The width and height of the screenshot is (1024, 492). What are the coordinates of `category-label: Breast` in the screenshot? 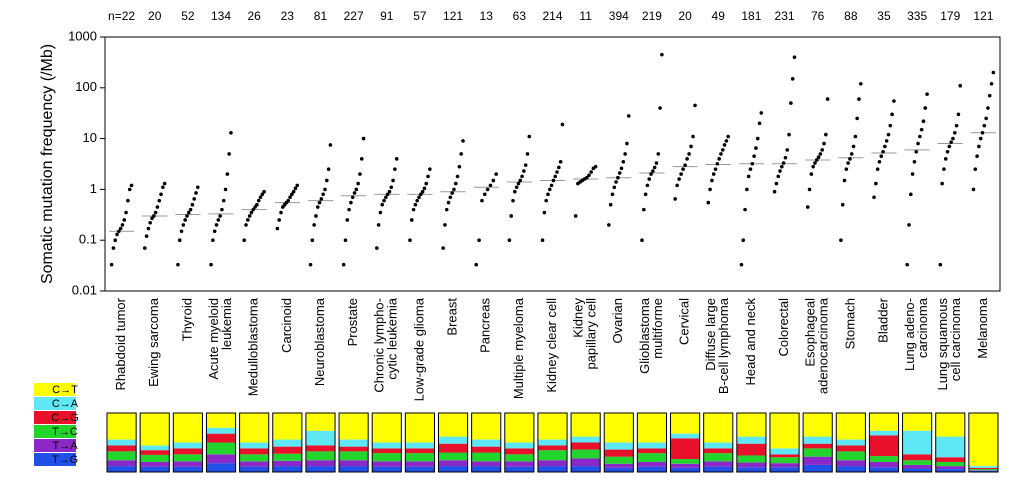 It's located at (451, 317).